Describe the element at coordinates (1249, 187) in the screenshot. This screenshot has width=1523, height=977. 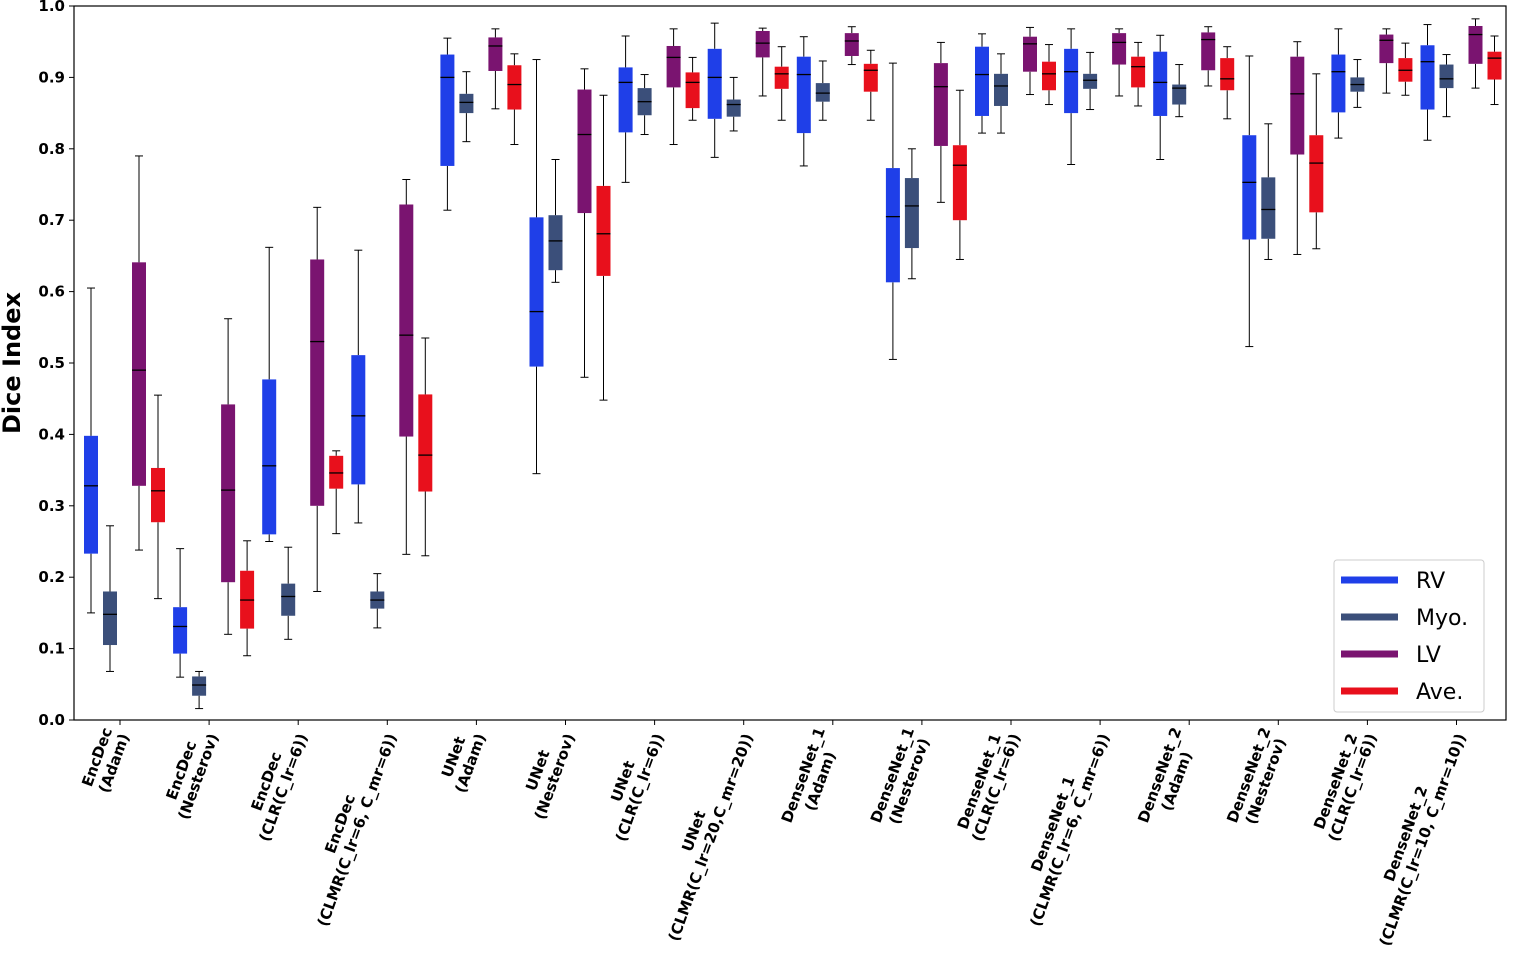
I see `box-0-13-box` at that location.